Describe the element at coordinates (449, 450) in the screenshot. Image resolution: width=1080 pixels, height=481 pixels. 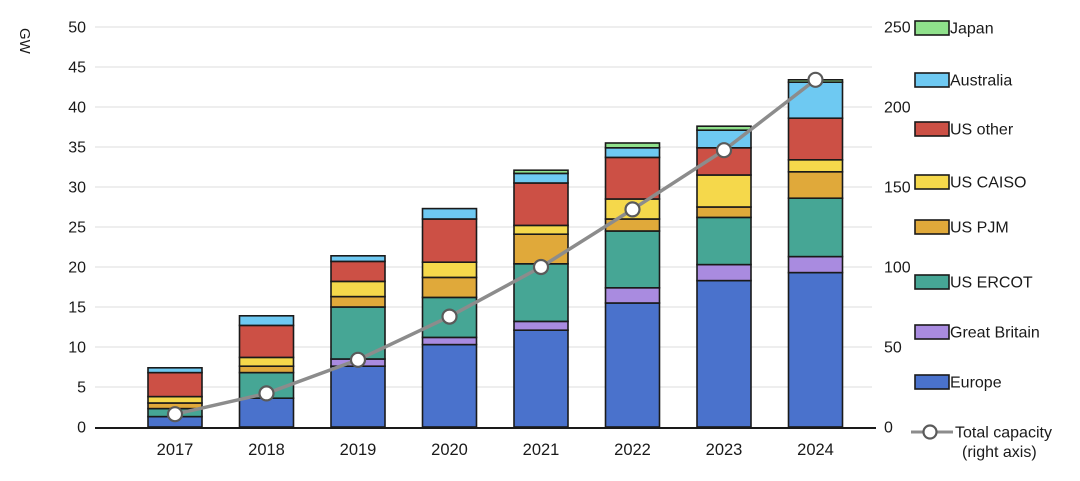
I see `x-tick-2020: 2020` at that location.